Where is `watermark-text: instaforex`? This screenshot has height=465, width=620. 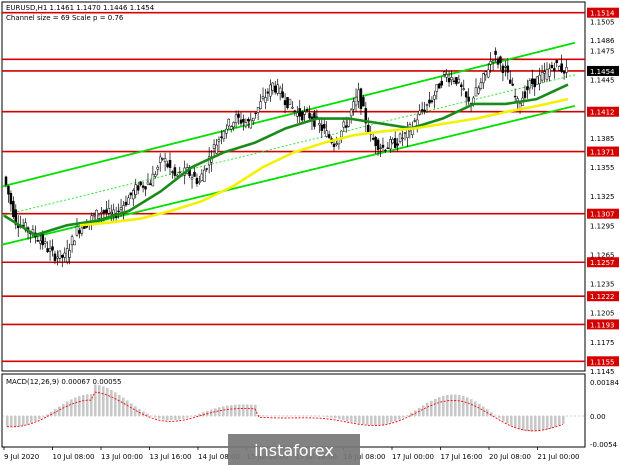
watermark-text: instaforex is located at coordinates (294, 450).